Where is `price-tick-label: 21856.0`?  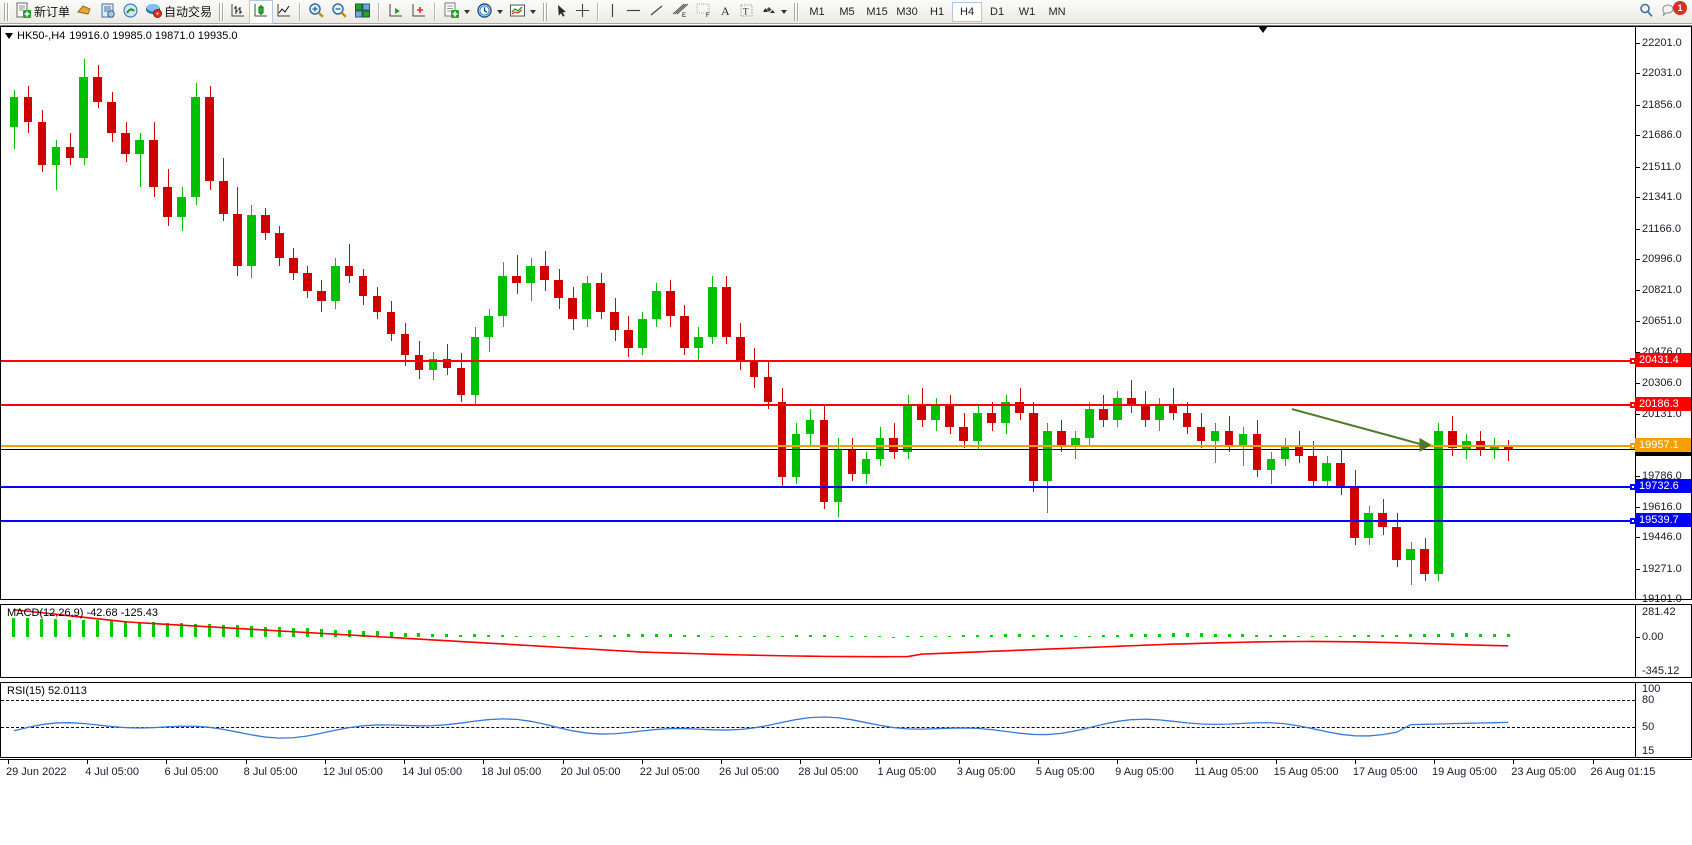 price-tick-label: 21856.0 is located at coordinates (1662, 104).